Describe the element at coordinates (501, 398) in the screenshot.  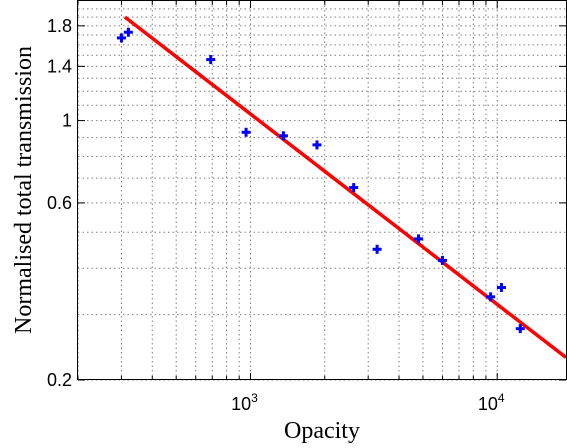
I see `x-tick-label-exponent: 4` at that location.